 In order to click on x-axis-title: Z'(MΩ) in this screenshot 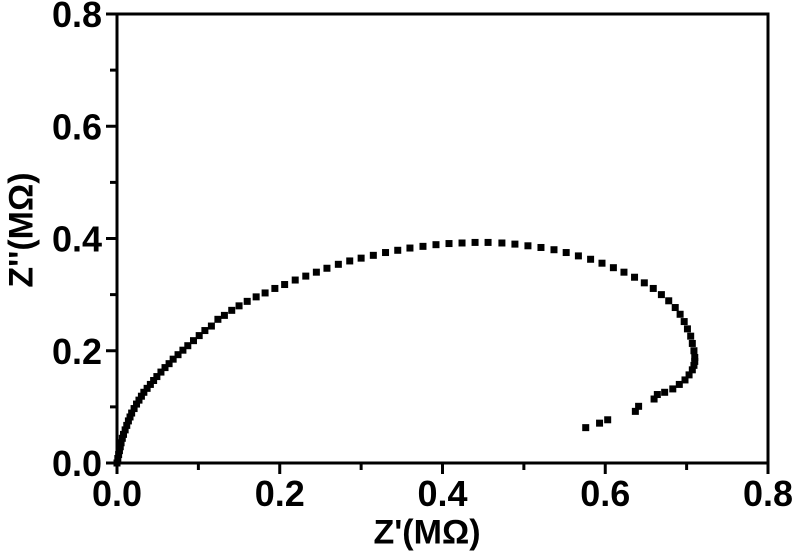, I will do `click(427, 532)`.